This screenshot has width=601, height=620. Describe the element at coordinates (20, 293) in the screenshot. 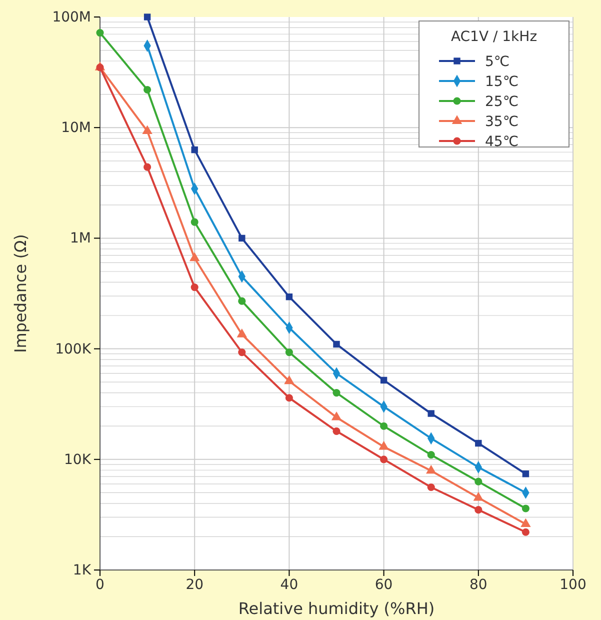

I see `y-axis-title: Impedance (Ω)` at that location.